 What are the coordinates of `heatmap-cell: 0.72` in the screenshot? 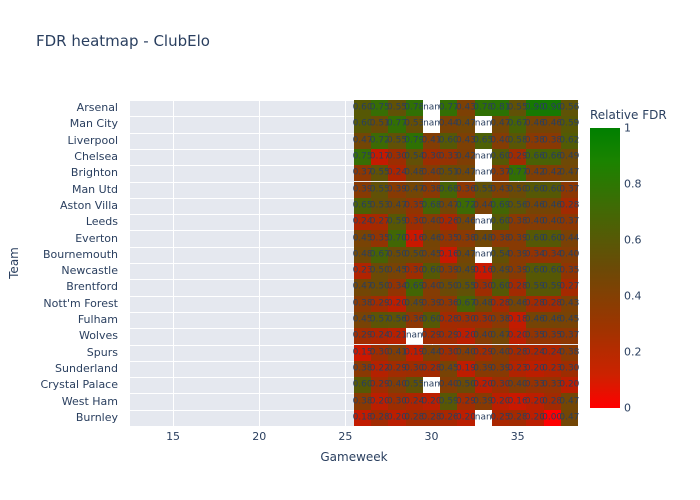 It's located at (380, 140).